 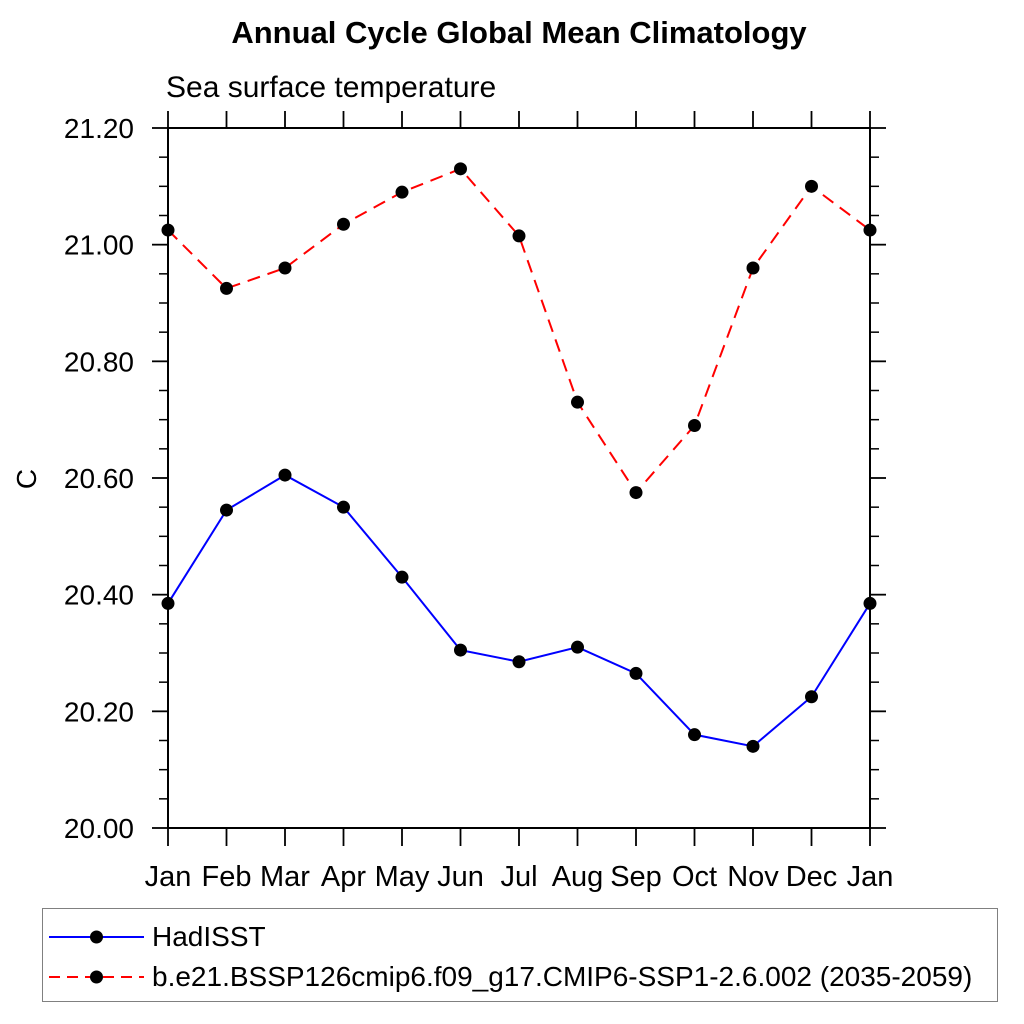 What do you see at coordinates (402, 877) in the screenshot?
I see `x-tick-label: May` at bounding box center [402, 877].